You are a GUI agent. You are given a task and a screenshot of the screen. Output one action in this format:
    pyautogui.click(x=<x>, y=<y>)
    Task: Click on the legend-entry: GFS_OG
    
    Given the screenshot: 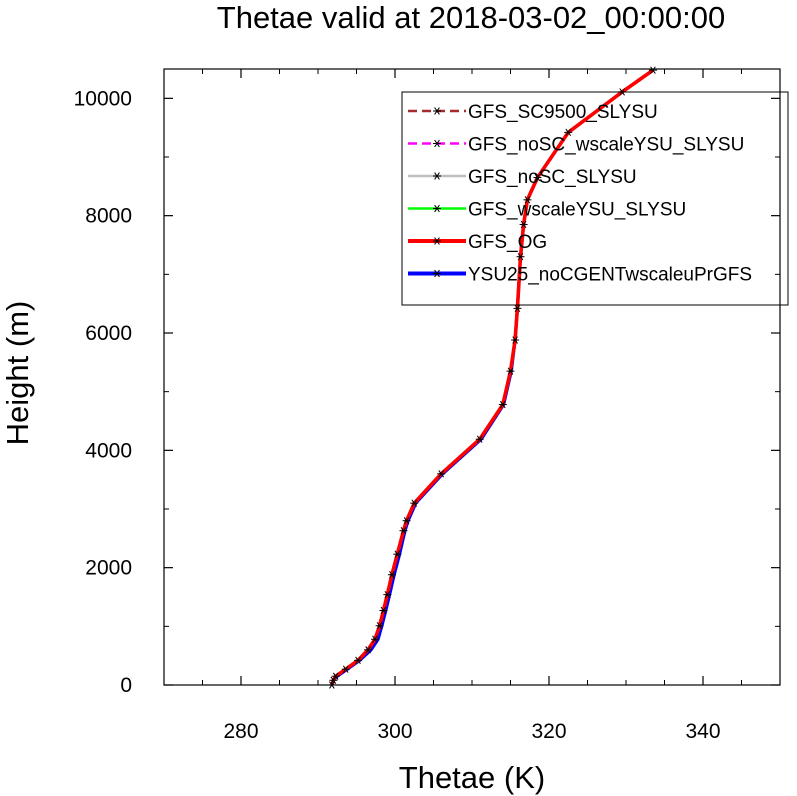 What is the action you would take?
    pyautogui.click(x=477, y=242)
    